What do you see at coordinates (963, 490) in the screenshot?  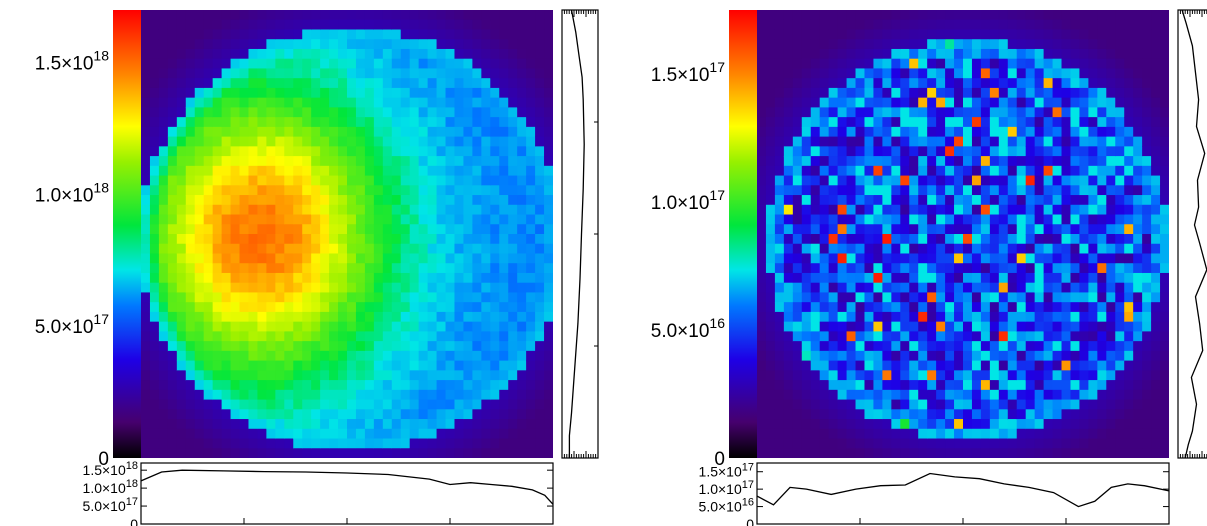 I see `horizontal-profile-line-right` at bounding box center [963, 490].